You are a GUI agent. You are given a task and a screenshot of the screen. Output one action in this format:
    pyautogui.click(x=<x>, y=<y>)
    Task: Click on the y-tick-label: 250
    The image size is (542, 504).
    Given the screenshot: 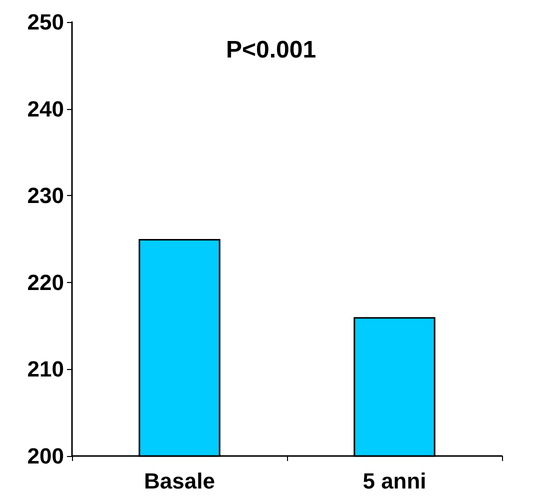 What is the action you would take?
    pyautogui.click(x=45, y=22)
    